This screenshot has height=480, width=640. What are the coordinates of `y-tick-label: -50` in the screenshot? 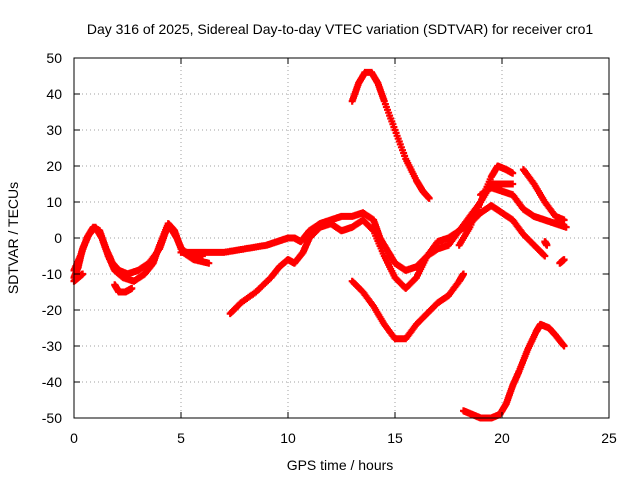 It's located at (52, 418).